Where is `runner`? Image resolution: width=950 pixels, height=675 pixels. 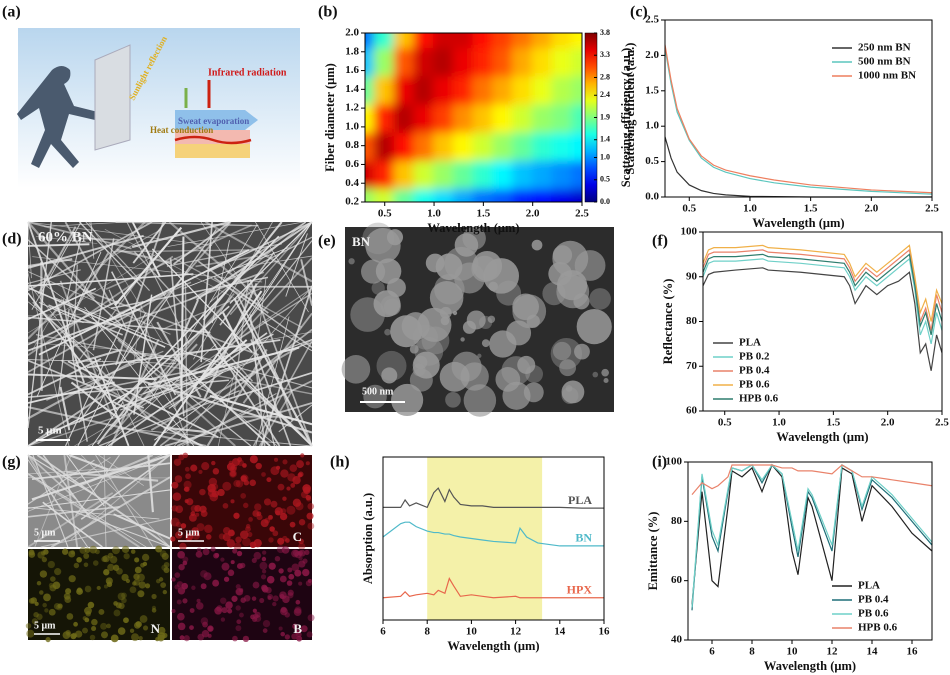 runner is located at coordinates (57, 117).